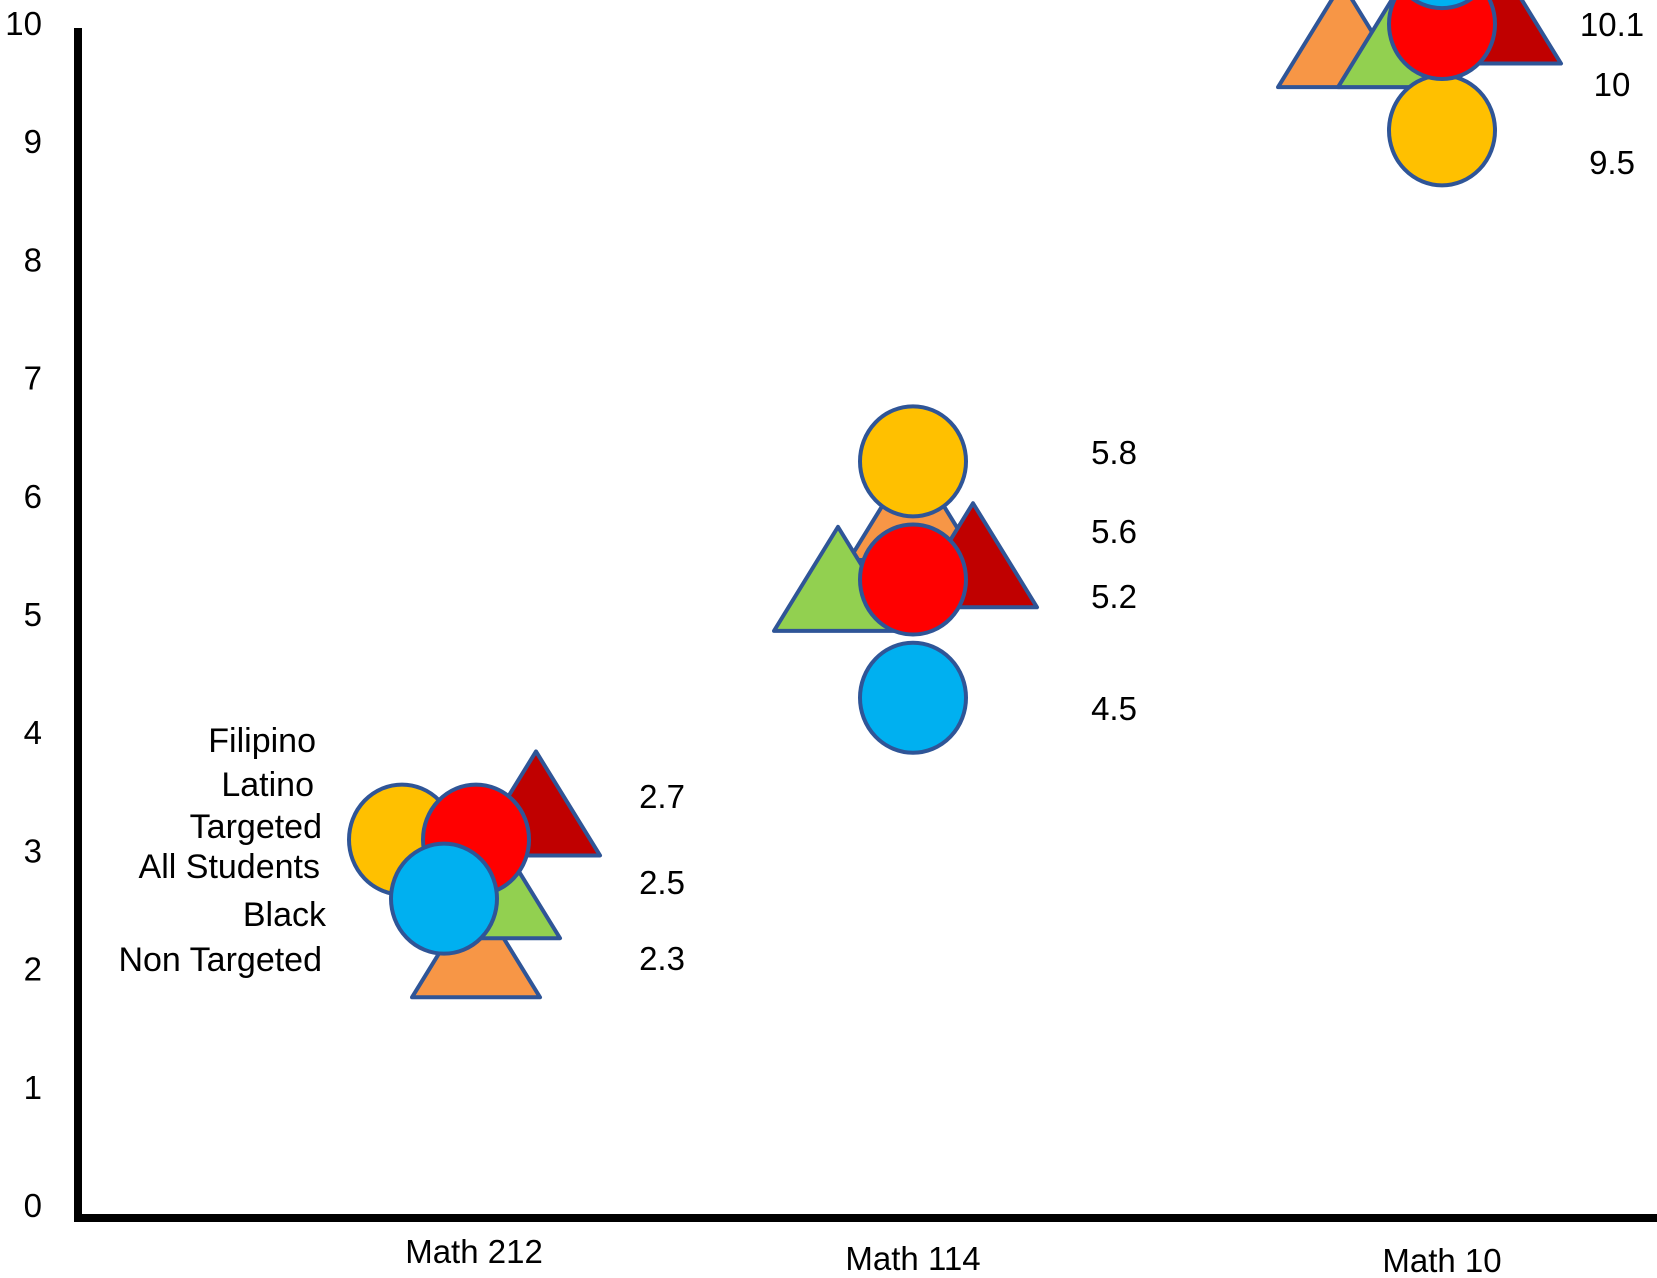 The width and height of the screenshot is (1657, 1278). What do you see at coordinates (662, 958) in the screenshot?
I see `value-label: 2.3` at bounding box center [662, 958].